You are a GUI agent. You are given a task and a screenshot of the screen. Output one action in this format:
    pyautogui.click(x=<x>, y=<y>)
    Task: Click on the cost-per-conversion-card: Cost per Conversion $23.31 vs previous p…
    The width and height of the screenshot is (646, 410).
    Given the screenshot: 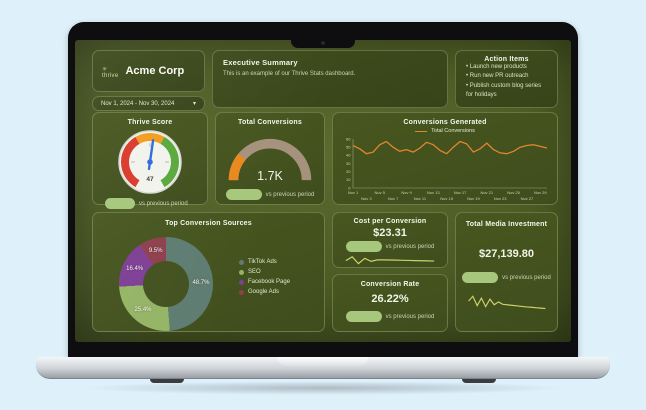 What is the action you would take?
    pyautogui.click(x=390, y=240)
    